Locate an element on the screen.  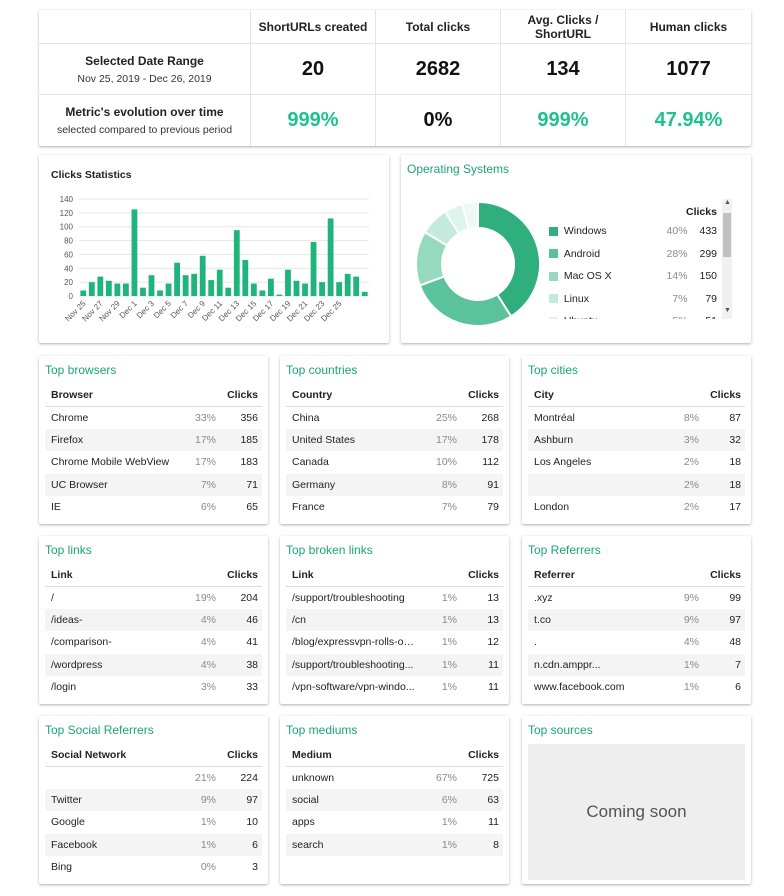
card-title: Top links is located at coordinates (68, 550).